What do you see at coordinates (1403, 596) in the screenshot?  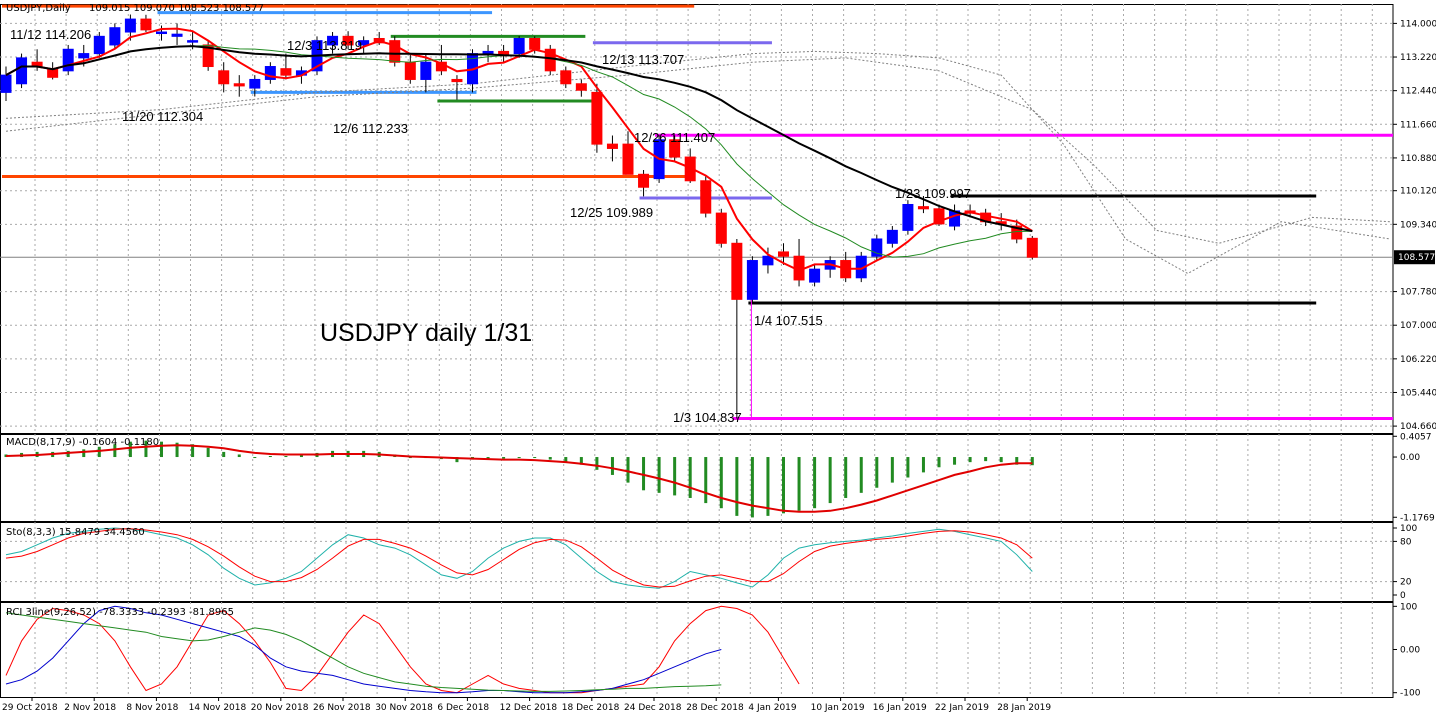 I see `sto-tick-label: 0` at bounding box center [1403, 596].